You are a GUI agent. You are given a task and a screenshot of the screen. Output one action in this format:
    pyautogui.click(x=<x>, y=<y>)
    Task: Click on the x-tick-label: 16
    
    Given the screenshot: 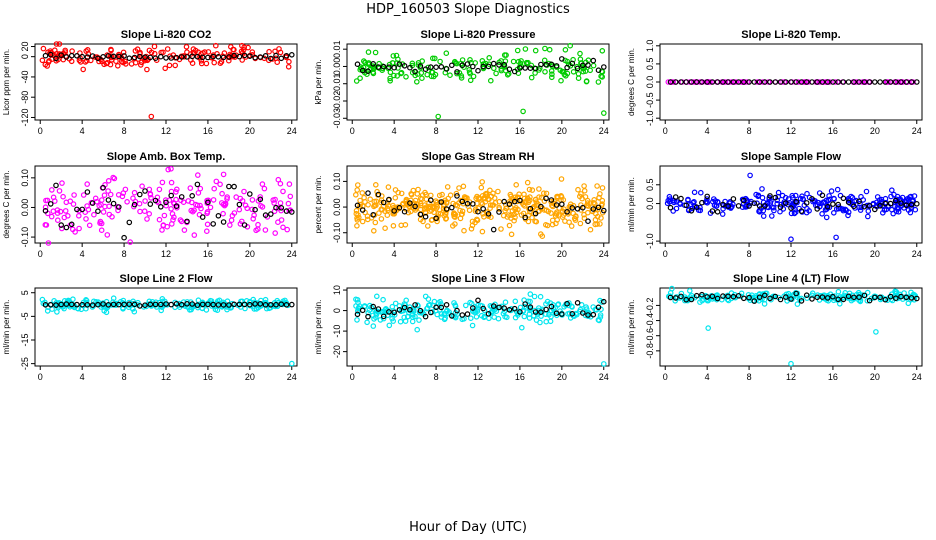 What is the action you would take?
    pyautogui.click(x=833, y=377)
    